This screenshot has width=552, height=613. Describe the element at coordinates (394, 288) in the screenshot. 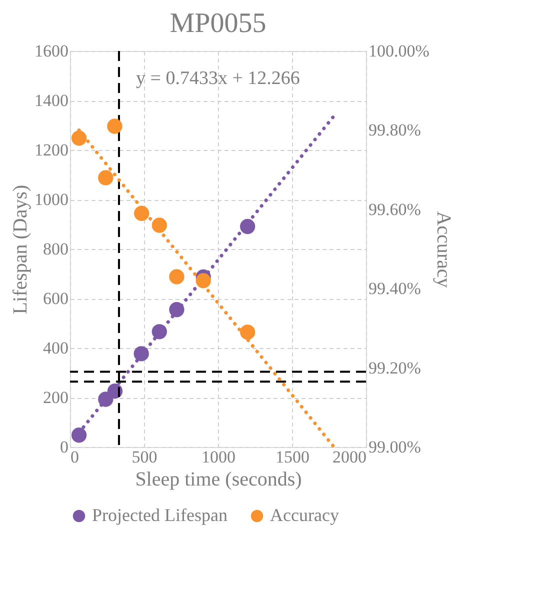

I see `y2-tick-label: 99.40%` at that location.